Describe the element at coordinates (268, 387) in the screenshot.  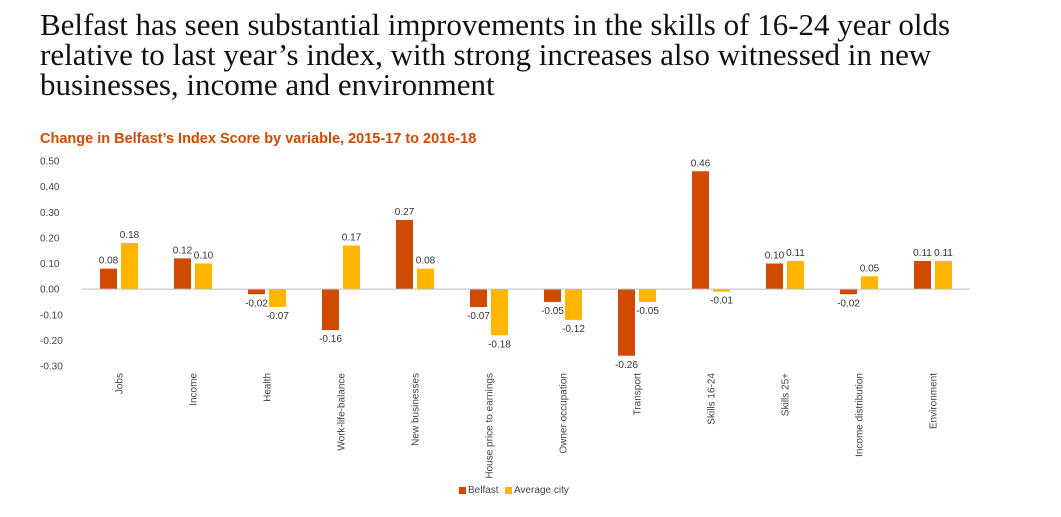
I see `x-category-label: Health` at that location.